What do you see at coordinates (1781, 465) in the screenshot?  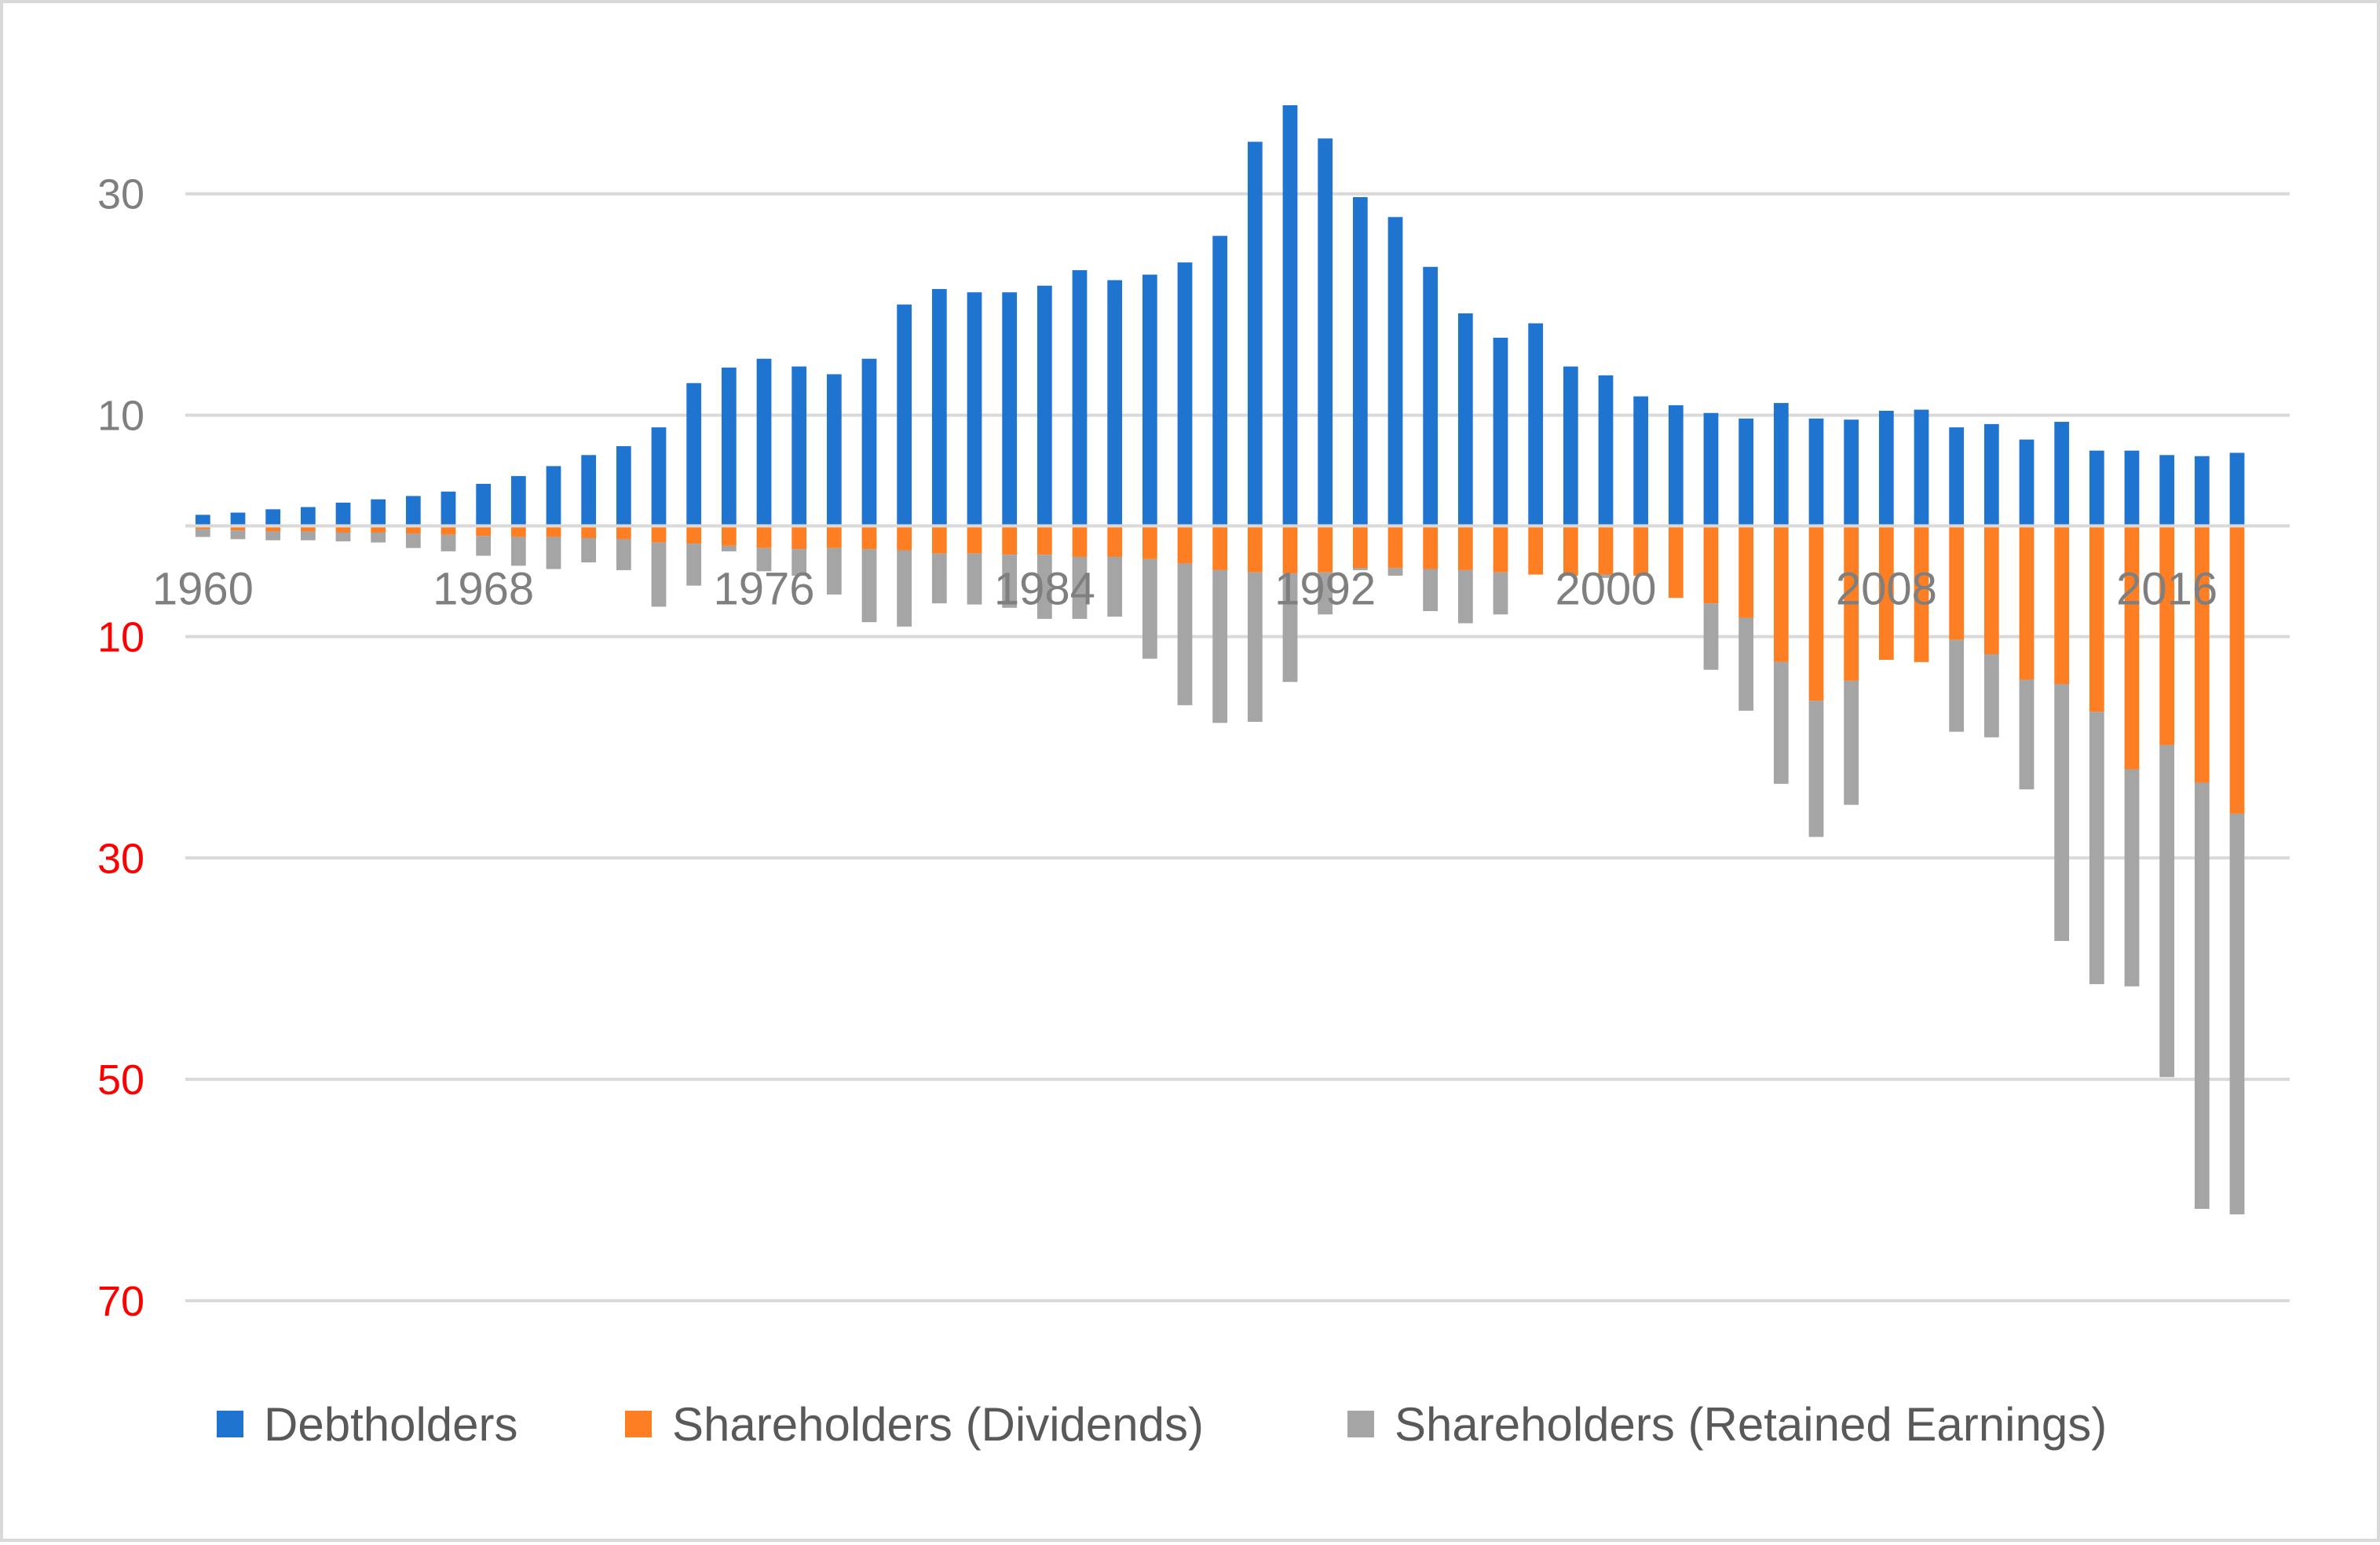 I see `bar-debtholders-2005` at bounding box center [1781, 465].